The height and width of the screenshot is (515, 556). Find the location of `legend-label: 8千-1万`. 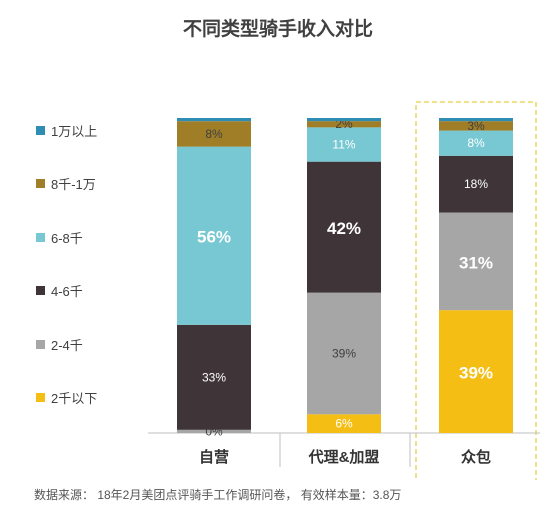

legend-label: 8千-1万 is located at coordinates (73, 184).